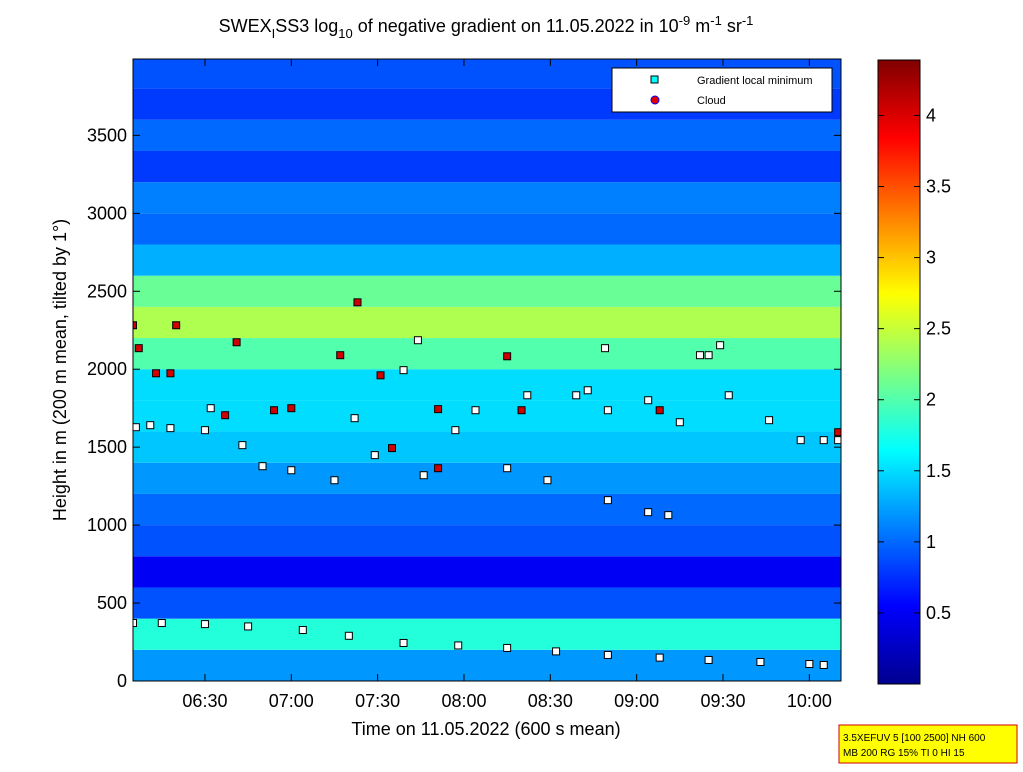 This screenshot has width=1023, height=772. Describe the element at coordinates (122, 681) in the screenshot. I see `y-tick-label: 0` at that location.